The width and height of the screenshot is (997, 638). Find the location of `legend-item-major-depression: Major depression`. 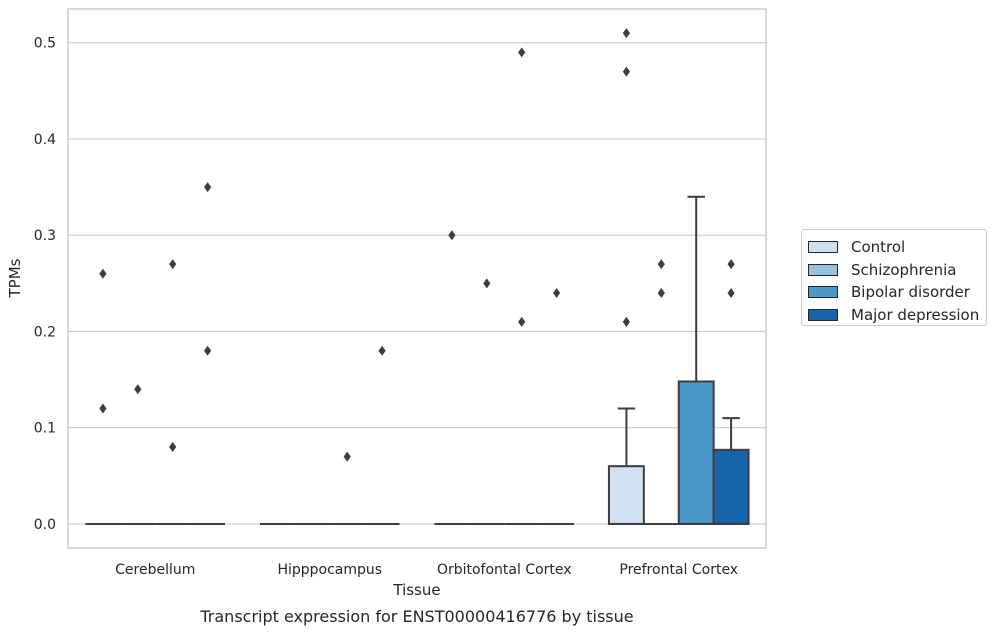

legend-item-major-depression: Major depression is located at coordinates (897, 315).